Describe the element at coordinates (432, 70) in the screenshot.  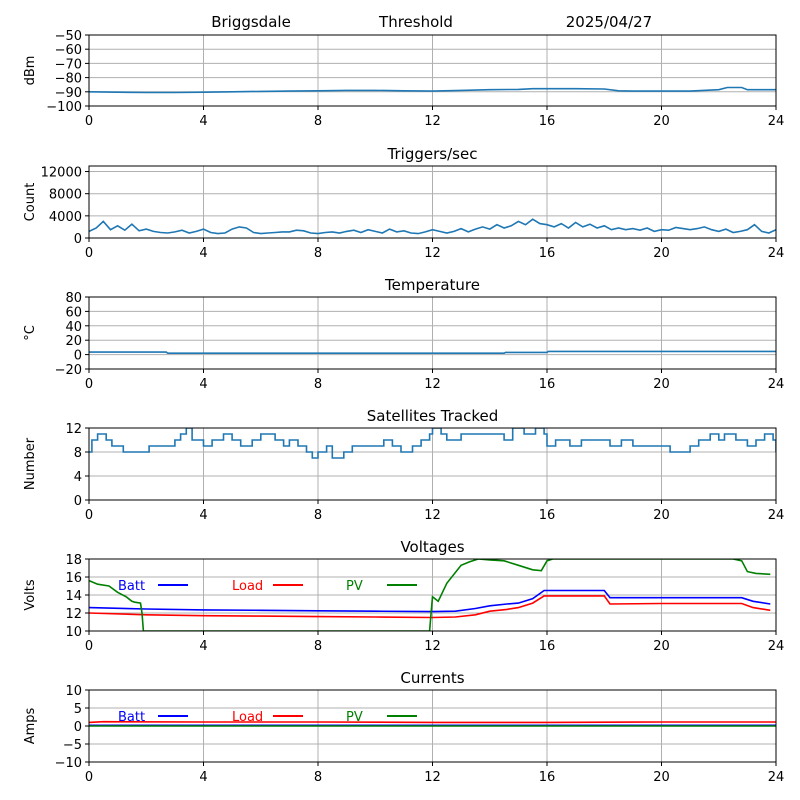
I see `signal-frame` at that location.